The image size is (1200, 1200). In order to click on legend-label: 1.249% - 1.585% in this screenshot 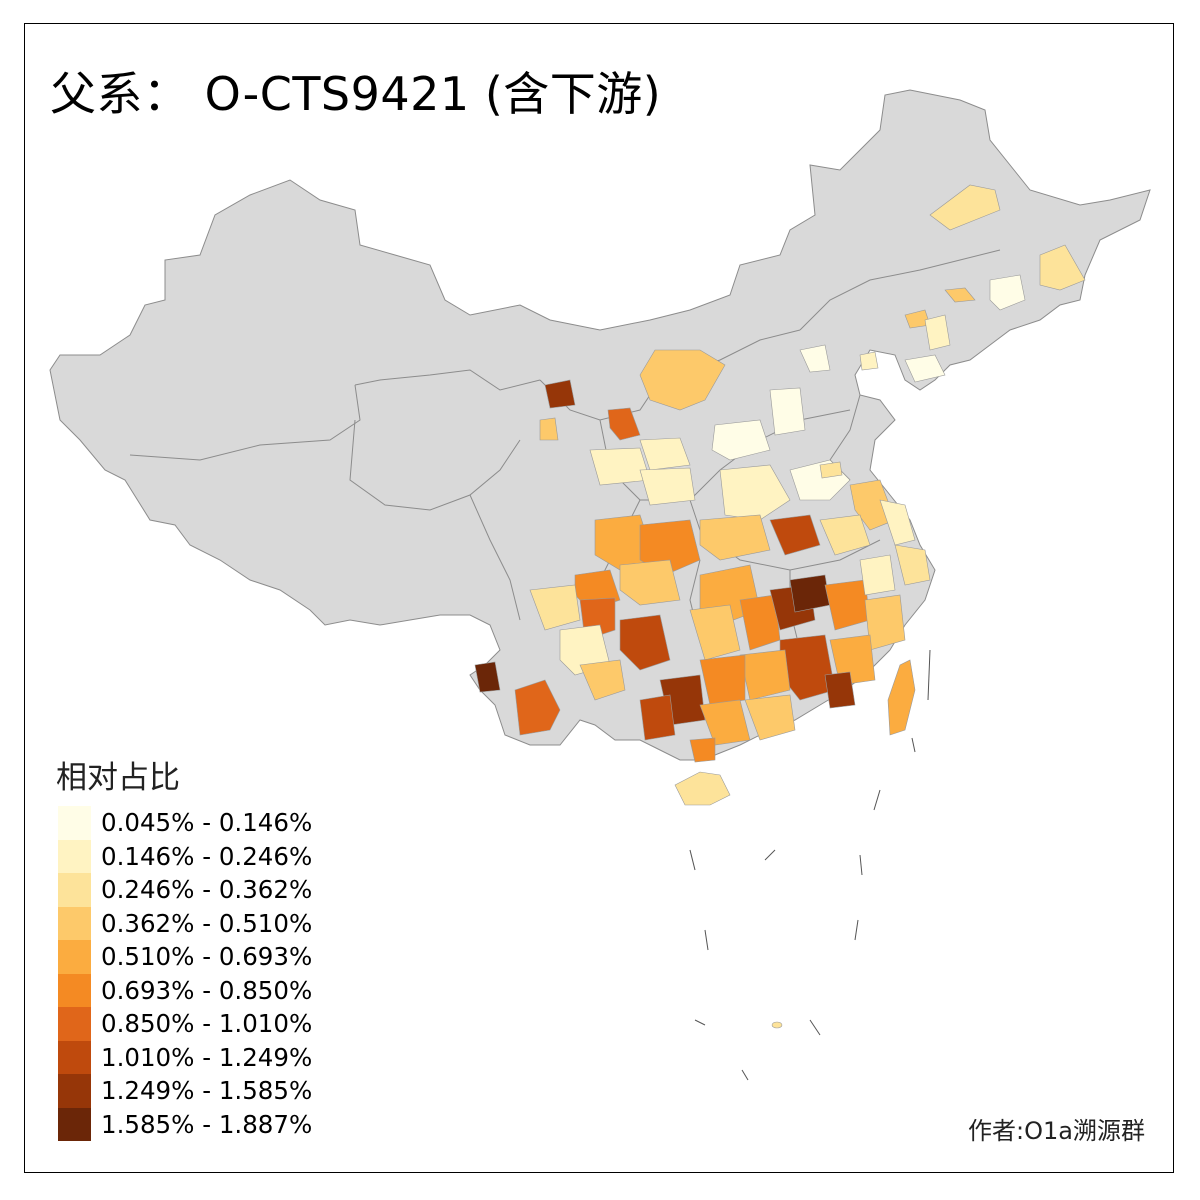, I will do `click(207, 1091)`.